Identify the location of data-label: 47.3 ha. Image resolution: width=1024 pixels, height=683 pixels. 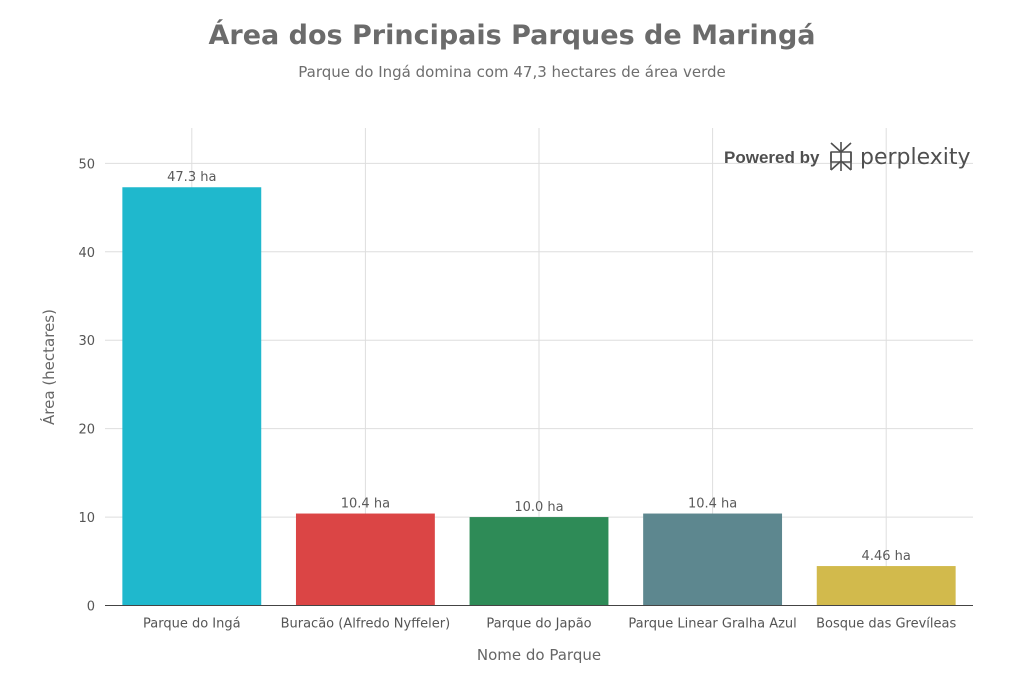
(191, 177).